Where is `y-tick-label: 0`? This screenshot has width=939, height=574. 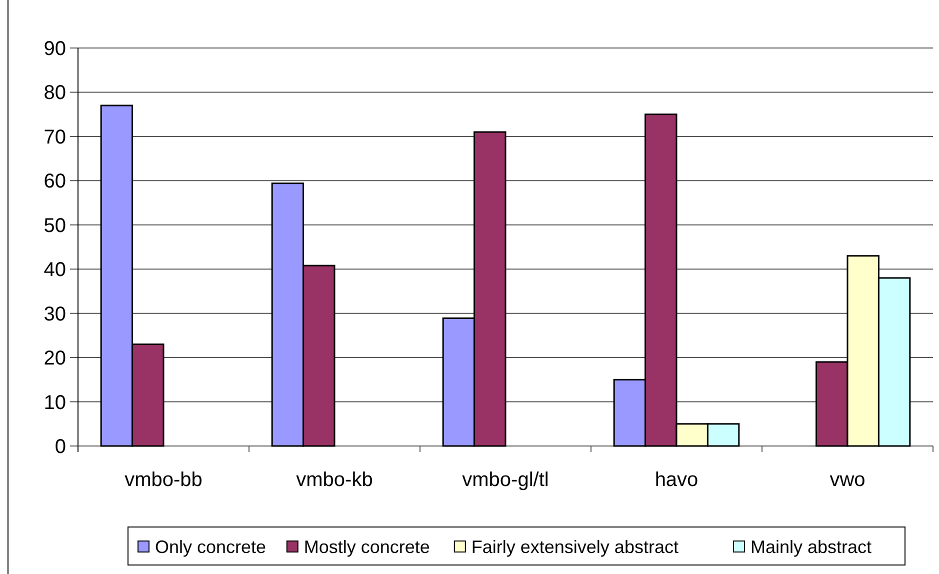 y-tick-label: 0 is located at coordinates (60, 447).